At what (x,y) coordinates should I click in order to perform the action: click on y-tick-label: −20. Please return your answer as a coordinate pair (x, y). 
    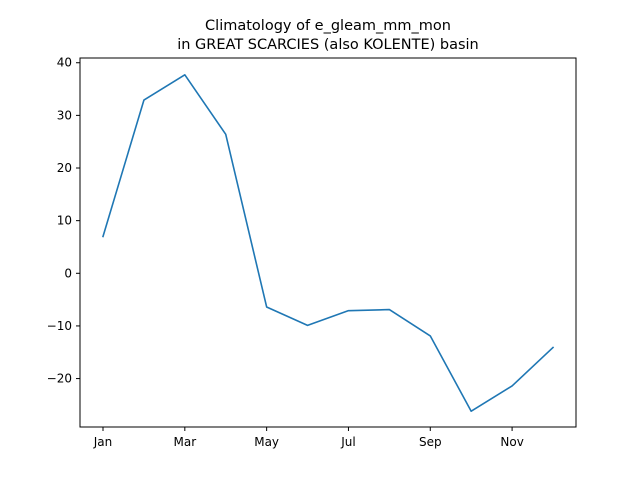
    Looking at the image, I should click on (59, 379).